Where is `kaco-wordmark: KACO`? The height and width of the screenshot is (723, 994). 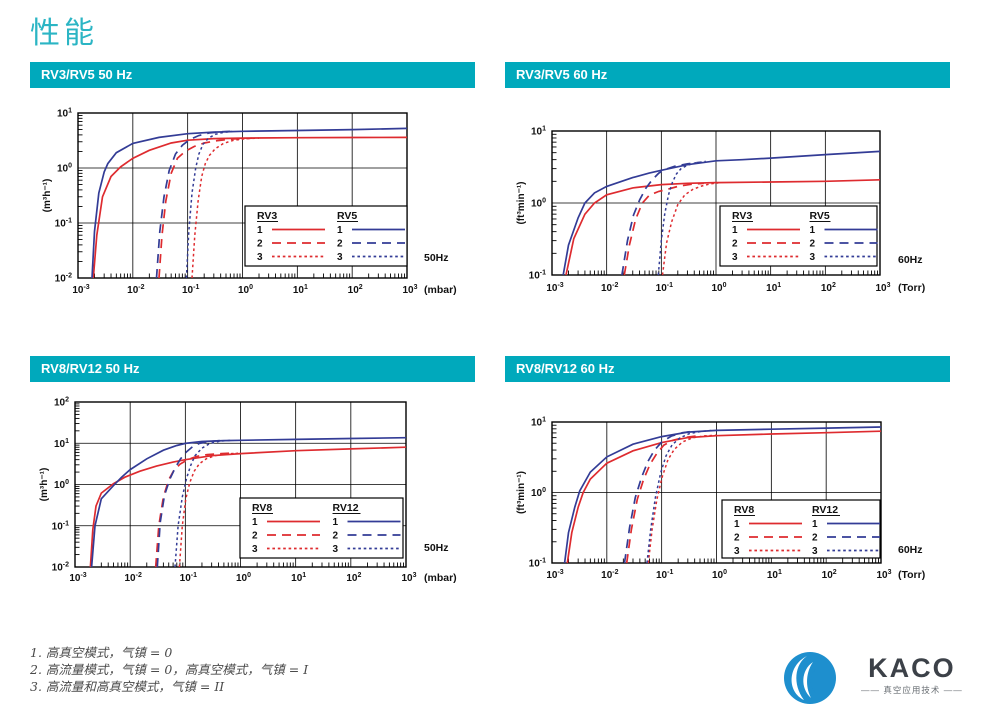
kaco-wordmark: KACO is located at coordinates (912, 668).